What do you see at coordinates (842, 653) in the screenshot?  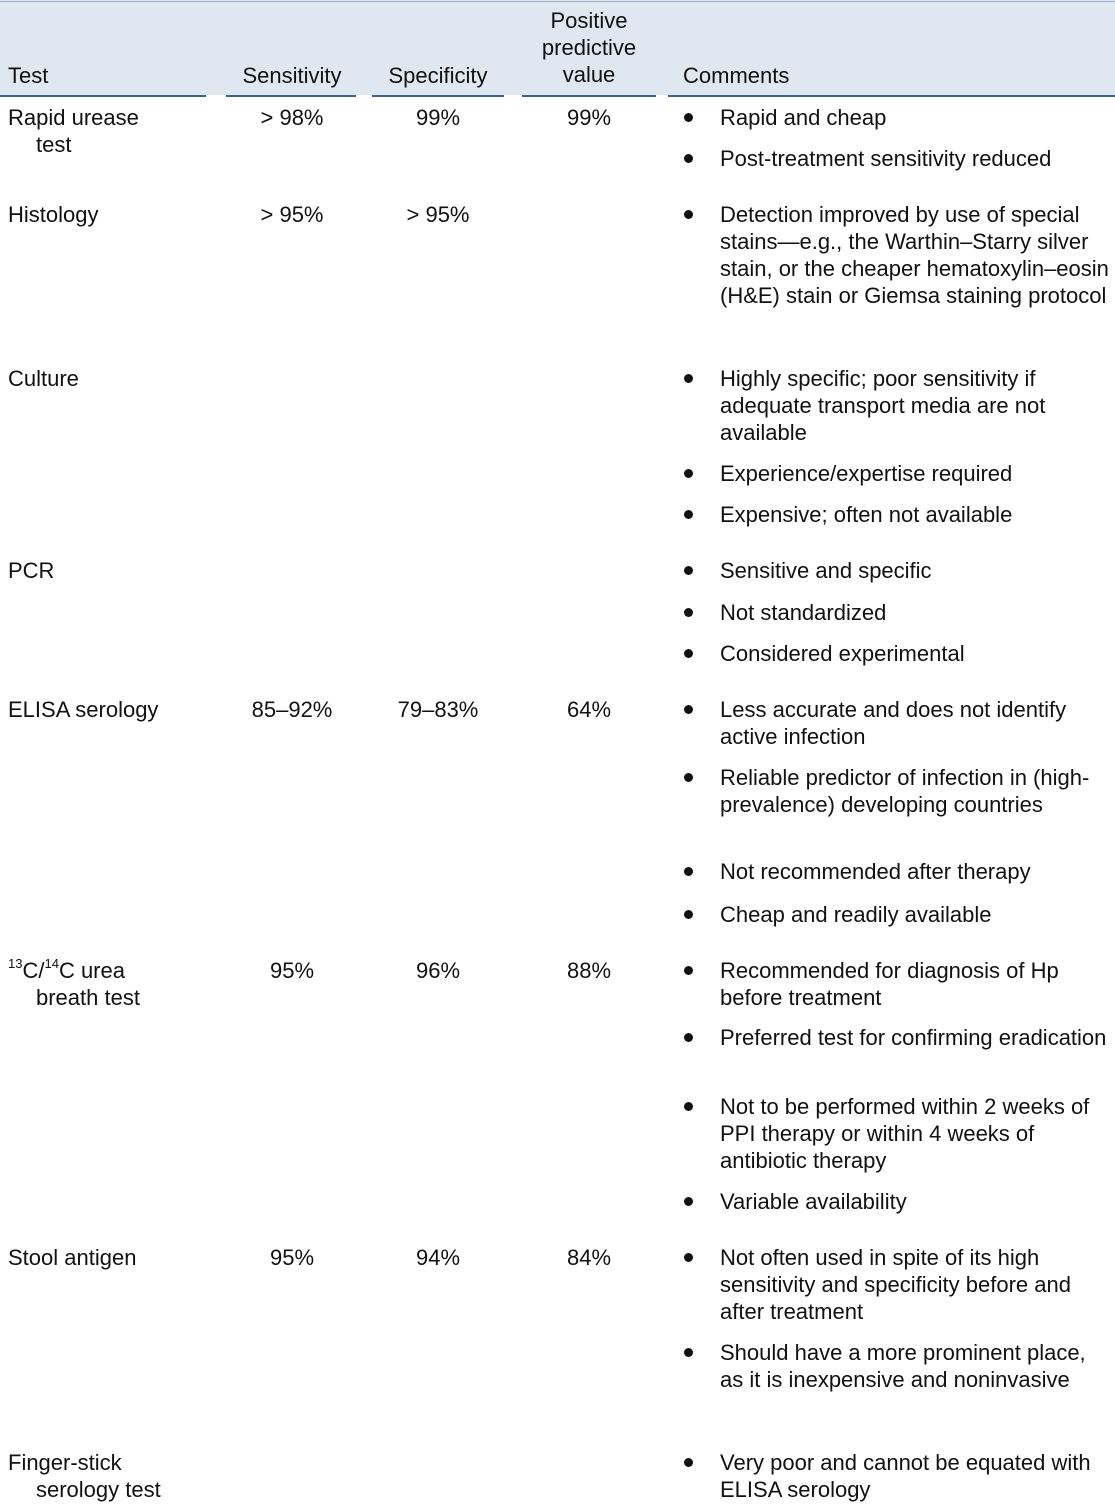 I see `comment-text: Considered experimental` at bounding box center [842, 653].